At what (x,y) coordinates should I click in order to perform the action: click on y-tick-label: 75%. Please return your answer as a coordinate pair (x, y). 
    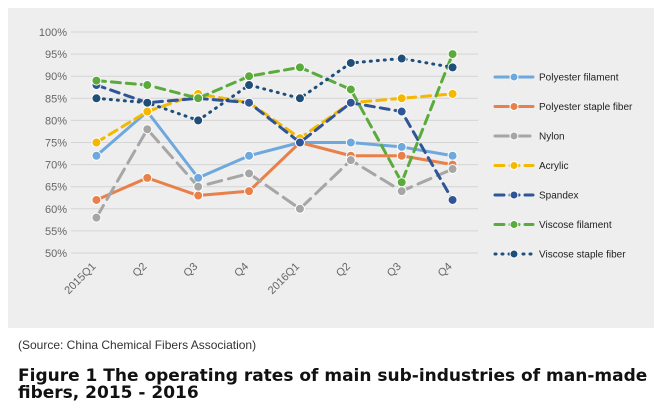
    Looking at the image, I should click on (56, 144).